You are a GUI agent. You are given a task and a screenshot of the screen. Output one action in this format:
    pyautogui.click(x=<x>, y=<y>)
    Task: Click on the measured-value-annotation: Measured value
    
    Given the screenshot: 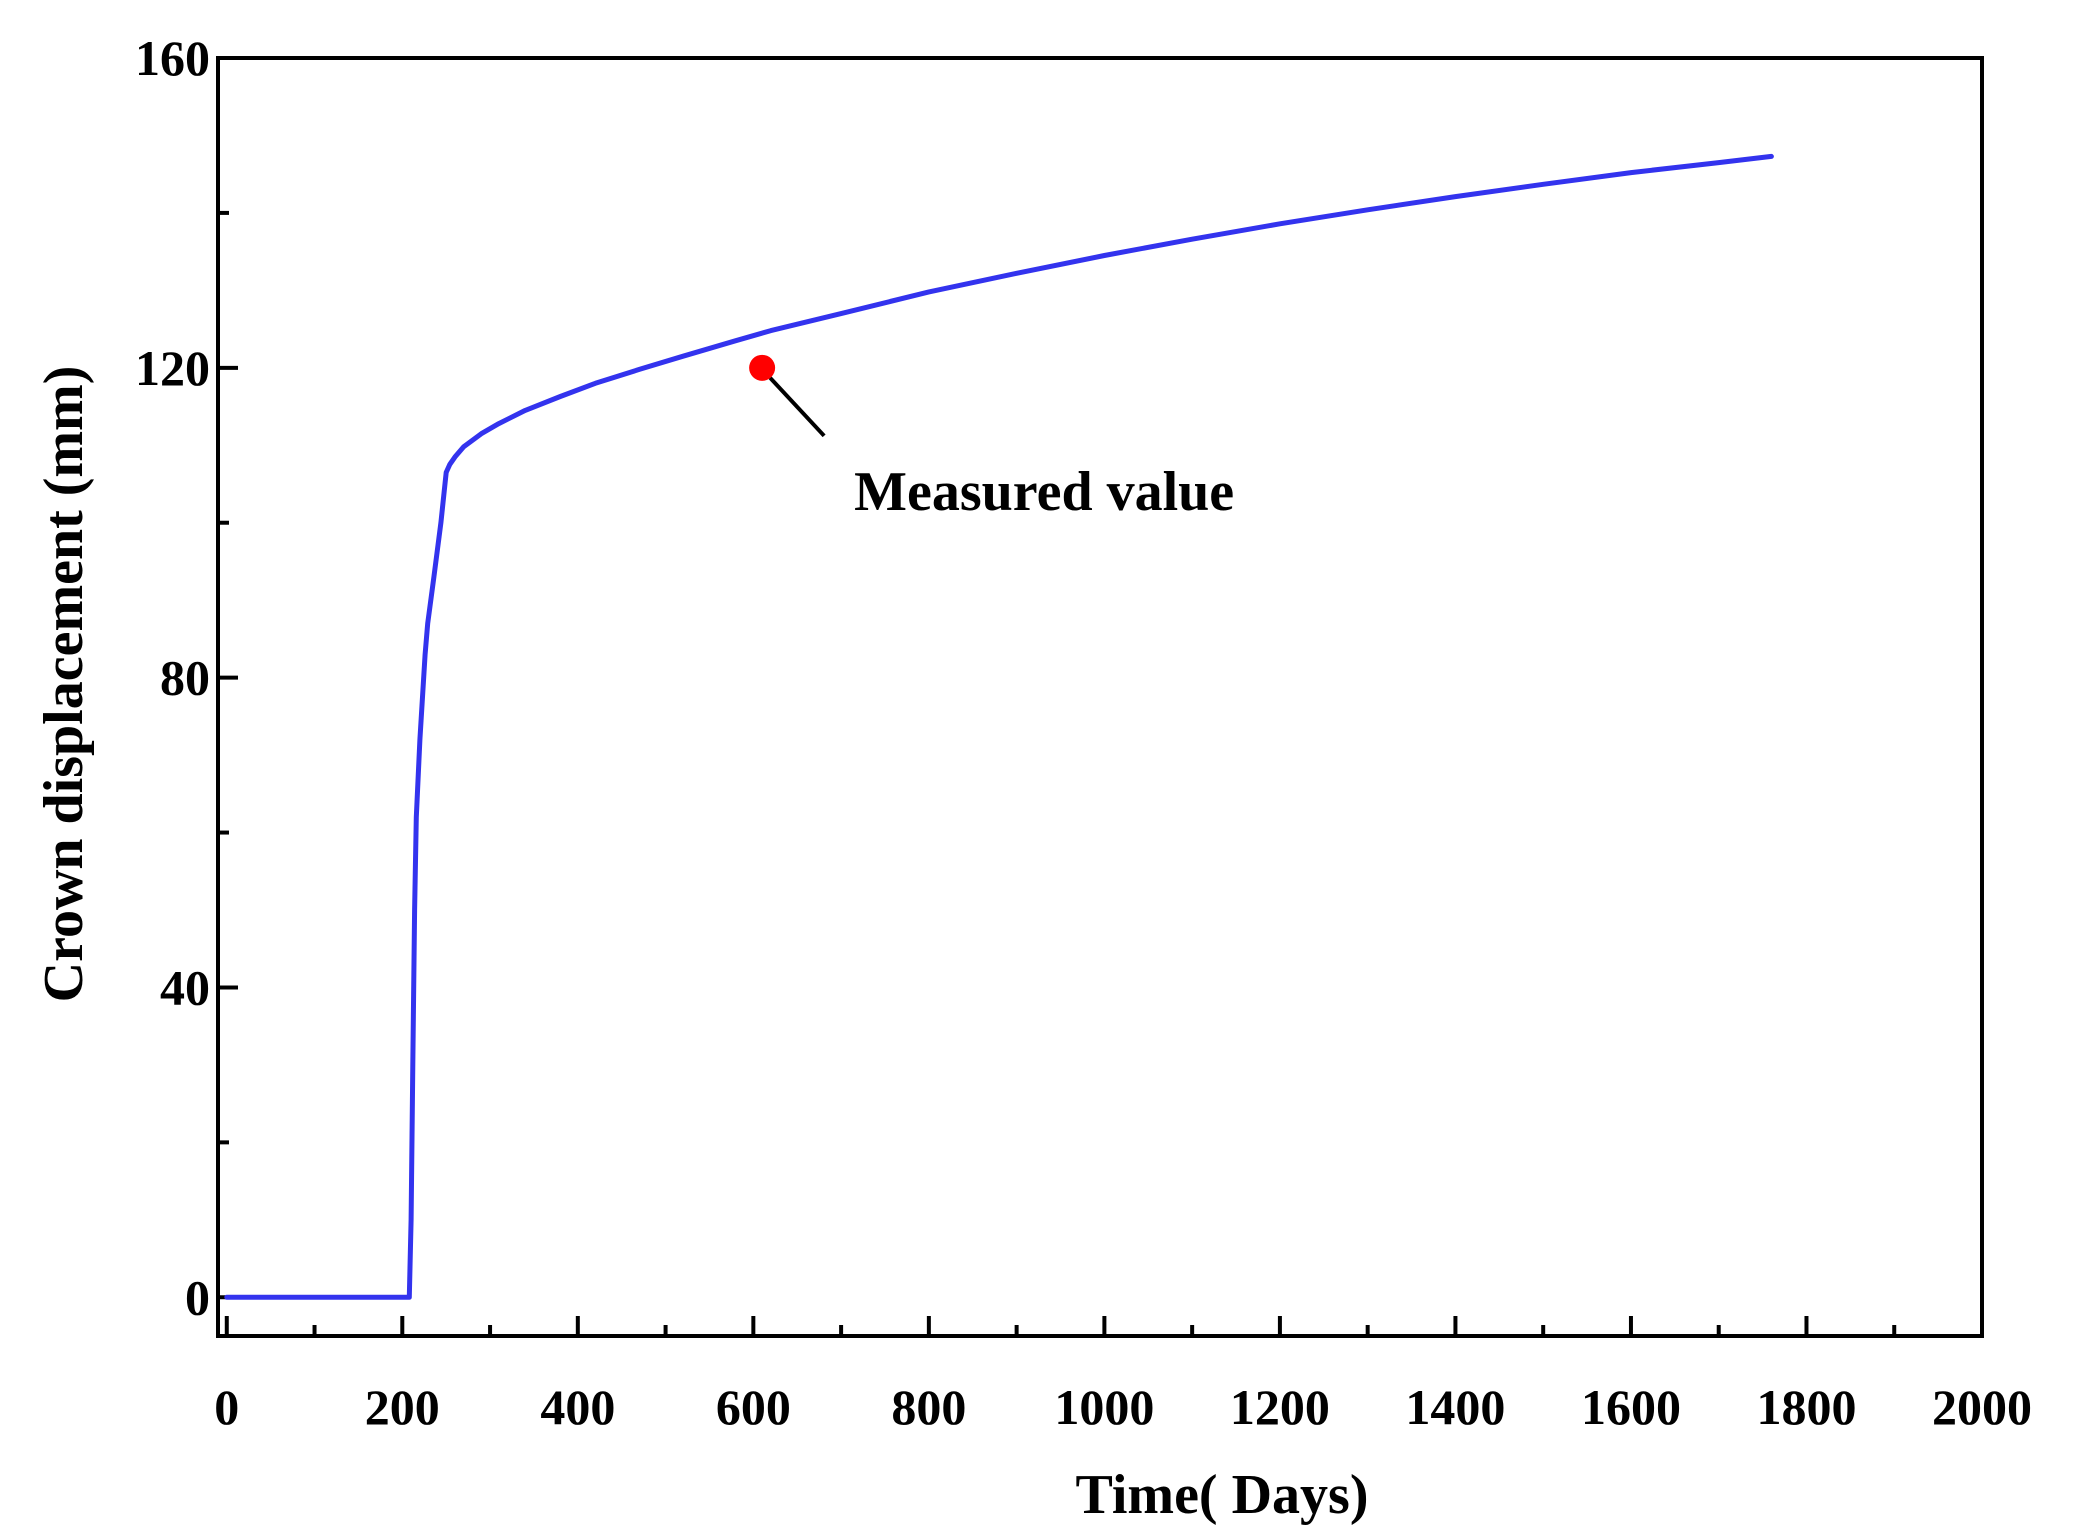 What is the action you would take?
    pyautogui.click(x=1044, y=492)
    